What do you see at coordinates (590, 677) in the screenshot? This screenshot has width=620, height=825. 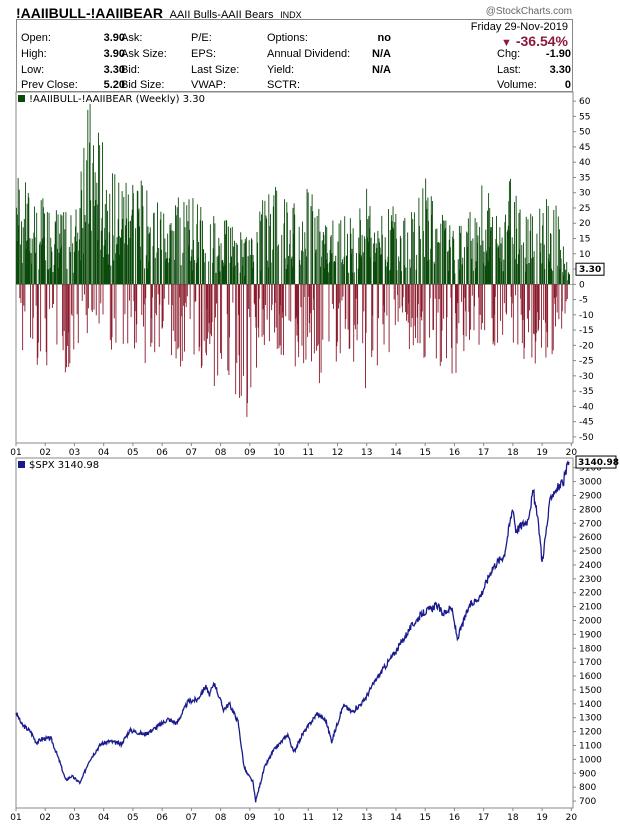 I see `y-tick-label: 1600` at bounding box center [590, 677].